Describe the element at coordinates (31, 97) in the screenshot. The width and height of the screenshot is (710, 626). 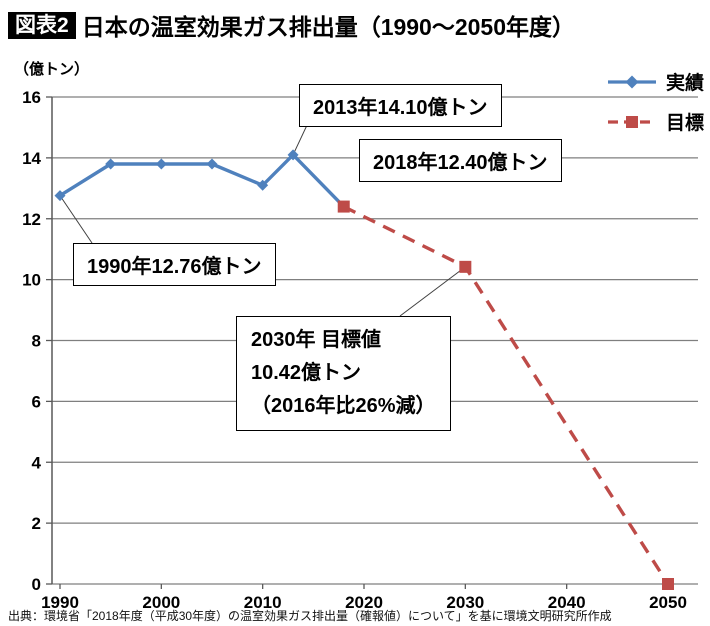
I see `y-tick-label: 16` at that location.